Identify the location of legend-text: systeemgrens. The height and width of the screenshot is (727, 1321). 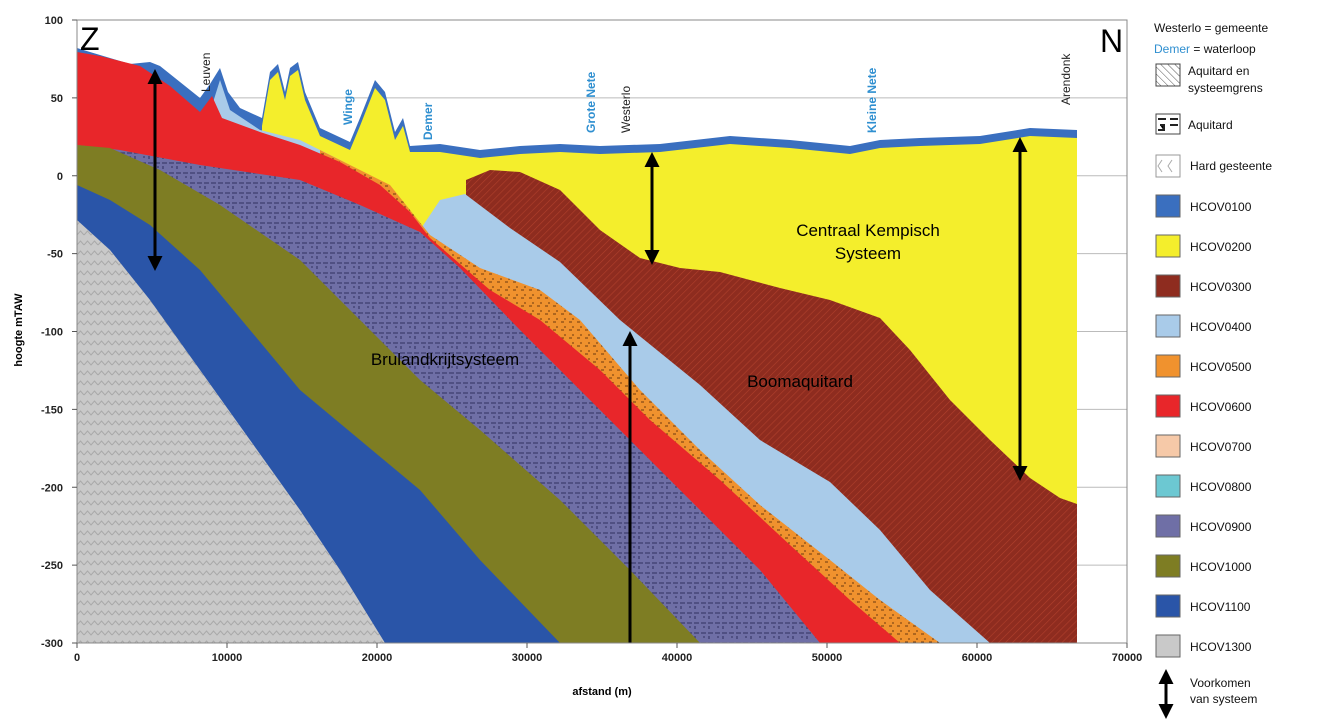
(1225, 88).